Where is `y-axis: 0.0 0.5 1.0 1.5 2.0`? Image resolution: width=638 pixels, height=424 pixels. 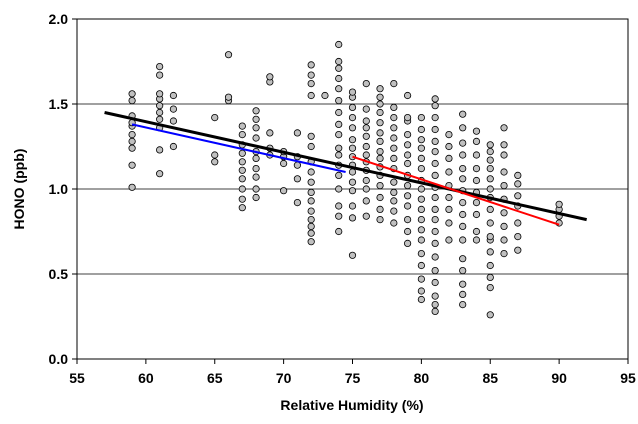 y-axis: 0.0 0.5 1.0 1.5 2.0 is located at coordinates (63, 189).